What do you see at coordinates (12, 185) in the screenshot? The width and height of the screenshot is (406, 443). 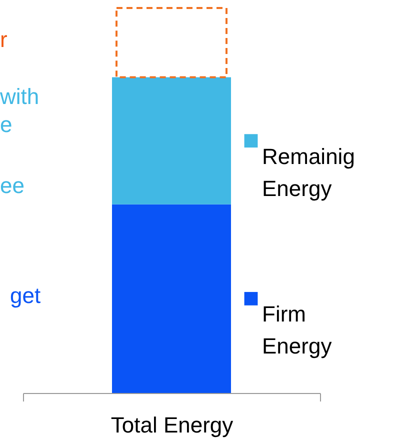 I see `text: ee` at bounding box center [12, 185].